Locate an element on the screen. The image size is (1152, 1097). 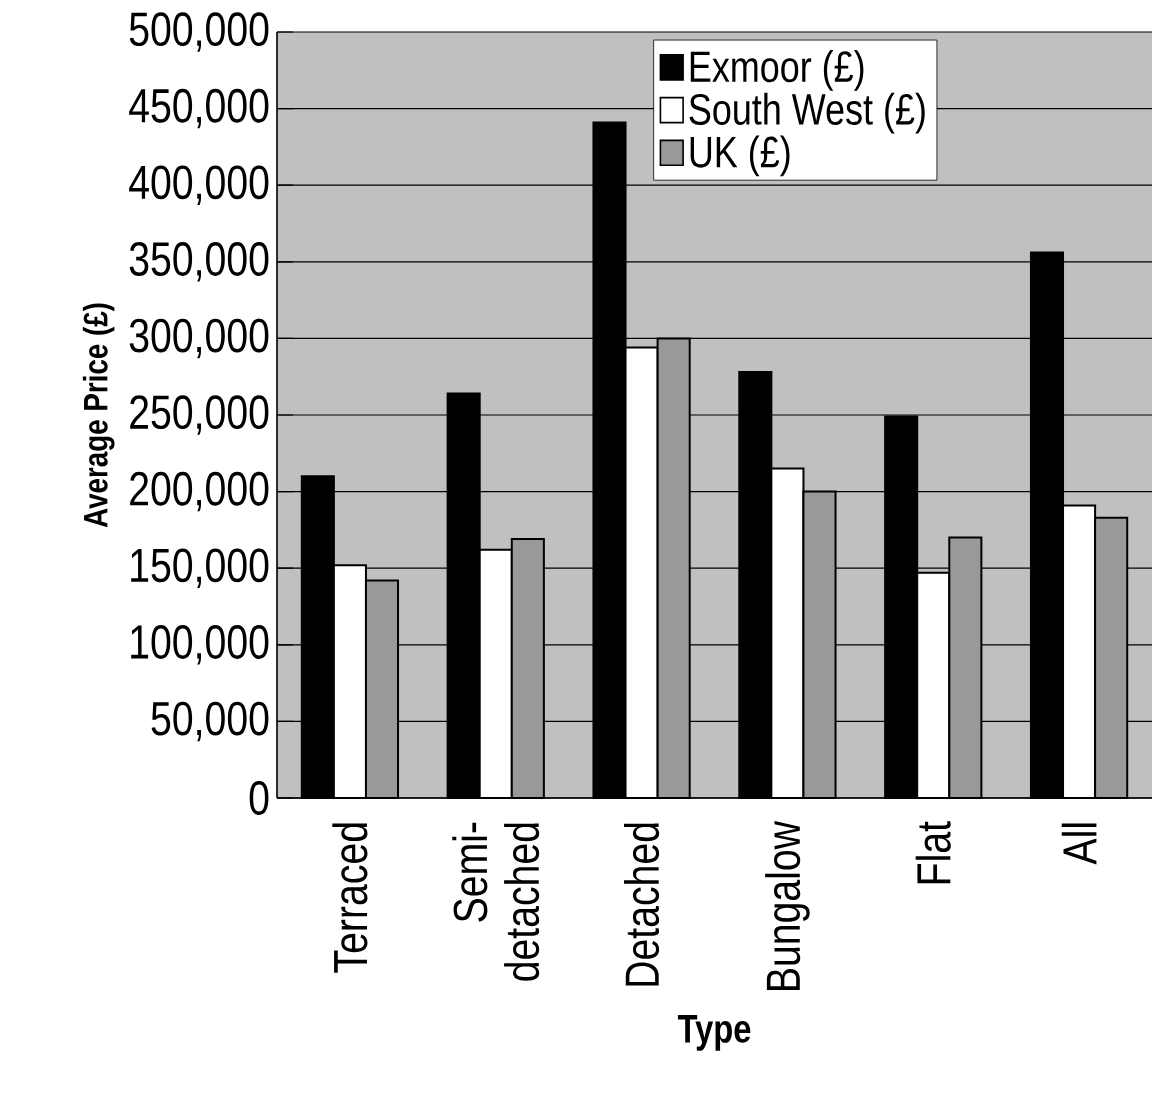
x-tick-label: Detached is located at coordinates (642, 904).